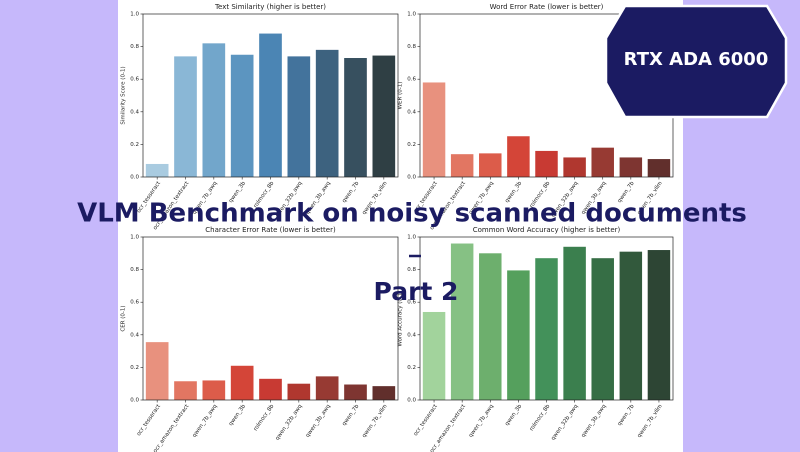 This screenshot has height=452, width=800. What do you see at coordinates (401, 96) in the screenshot?
I see `y-axis-label: WER (0-1)` at bounding box center [401, 96].